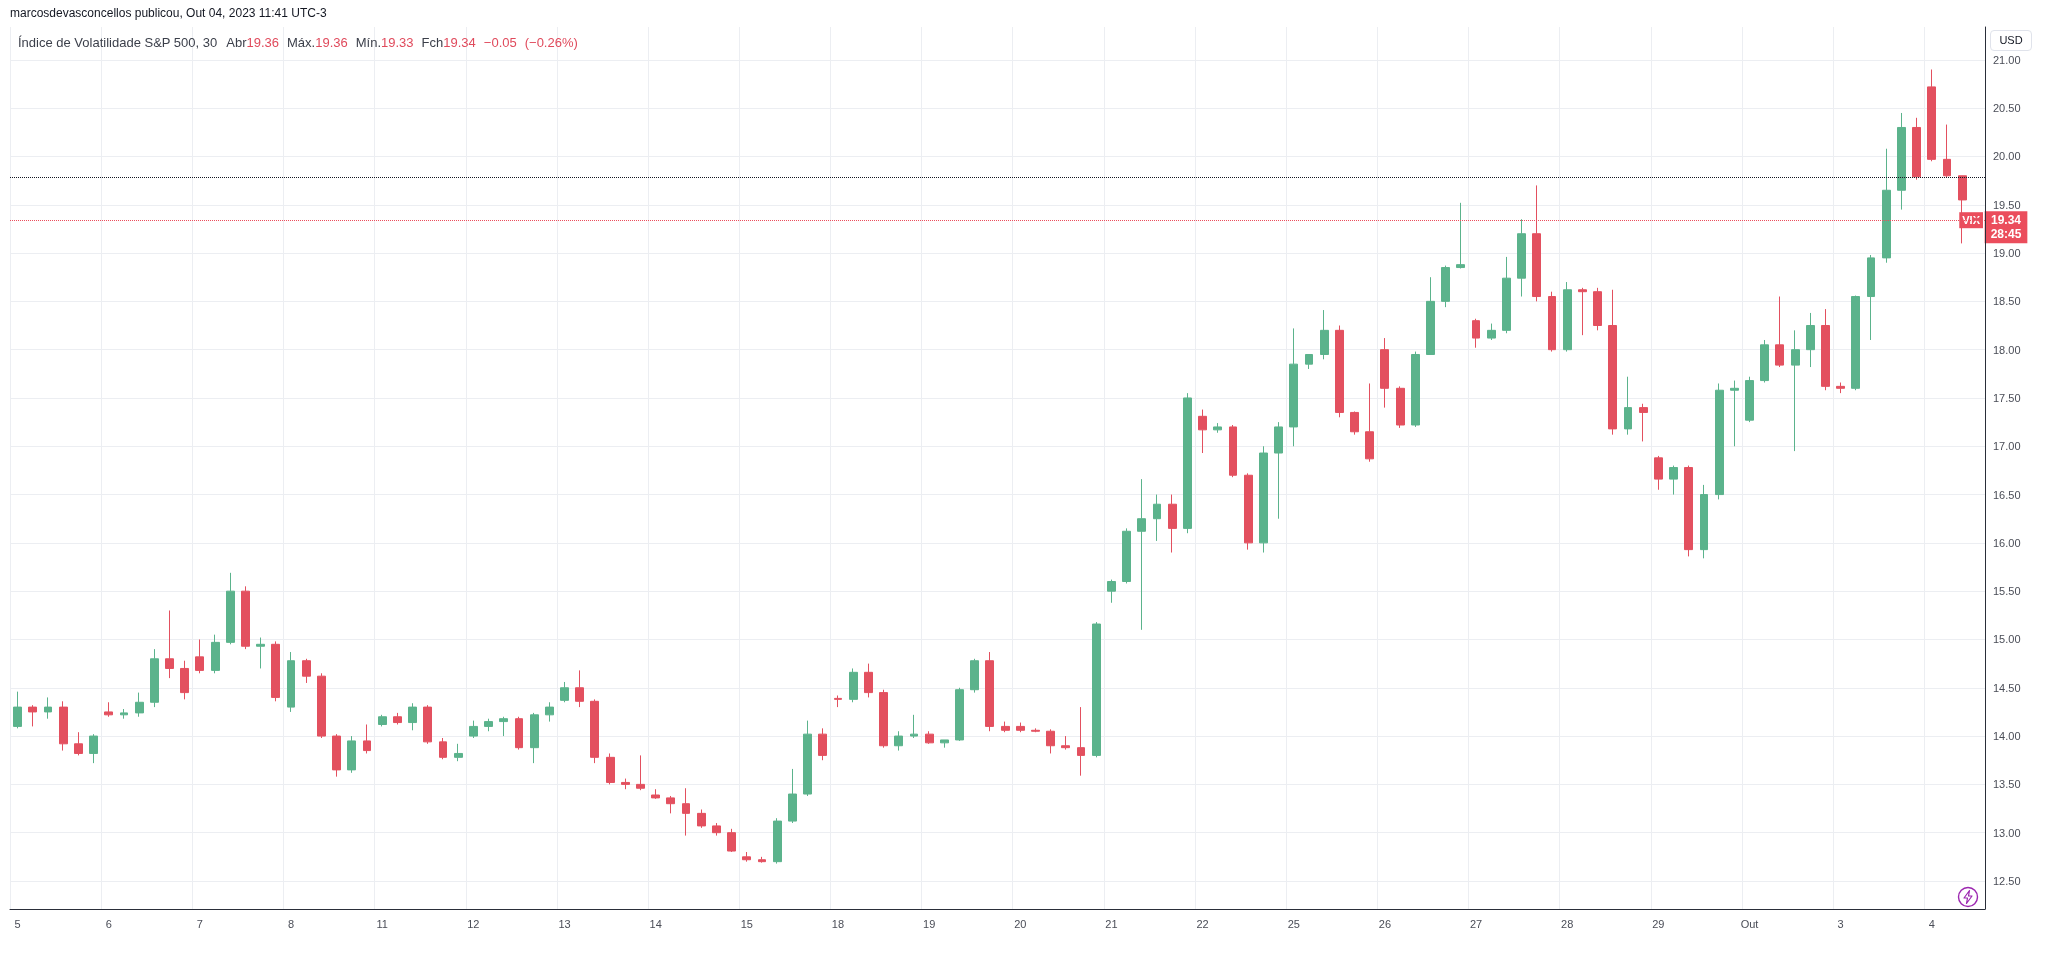  Describe the element at coordinates (17, 923) in the screenshot. I see `x-tick-label: 5` at that location.